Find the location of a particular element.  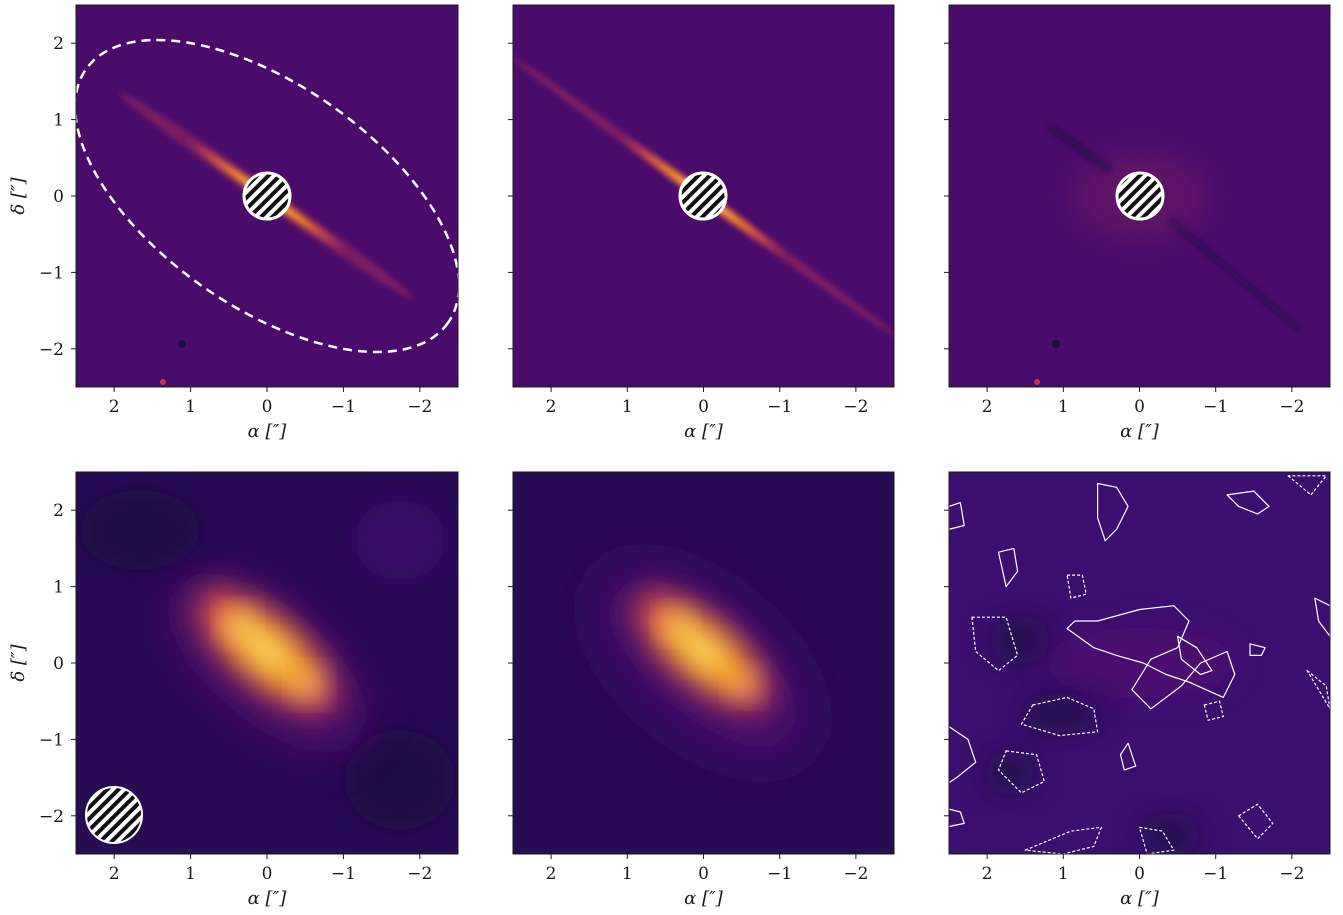

residual-bright is located at coordinates (1140, 663).